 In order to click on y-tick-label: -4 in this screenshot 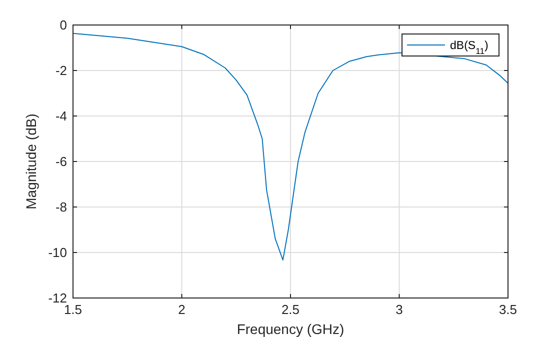, I will do `click(61, 116)`.